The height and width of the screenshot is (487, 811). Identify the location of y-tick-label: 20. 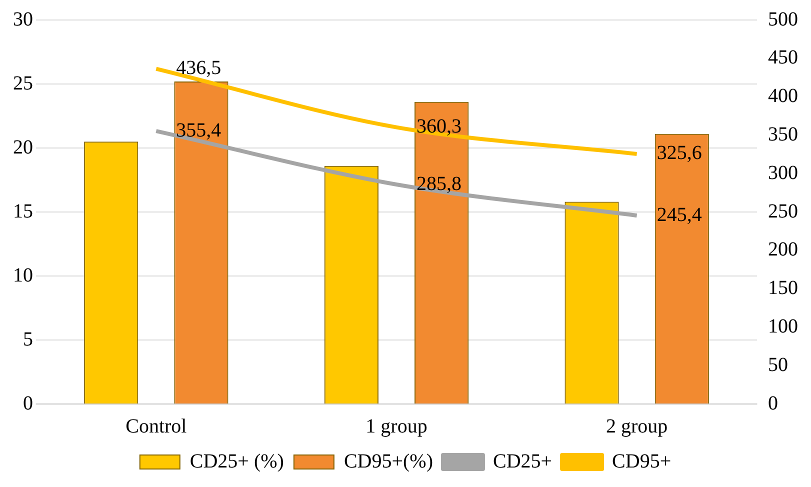
(23, 147).